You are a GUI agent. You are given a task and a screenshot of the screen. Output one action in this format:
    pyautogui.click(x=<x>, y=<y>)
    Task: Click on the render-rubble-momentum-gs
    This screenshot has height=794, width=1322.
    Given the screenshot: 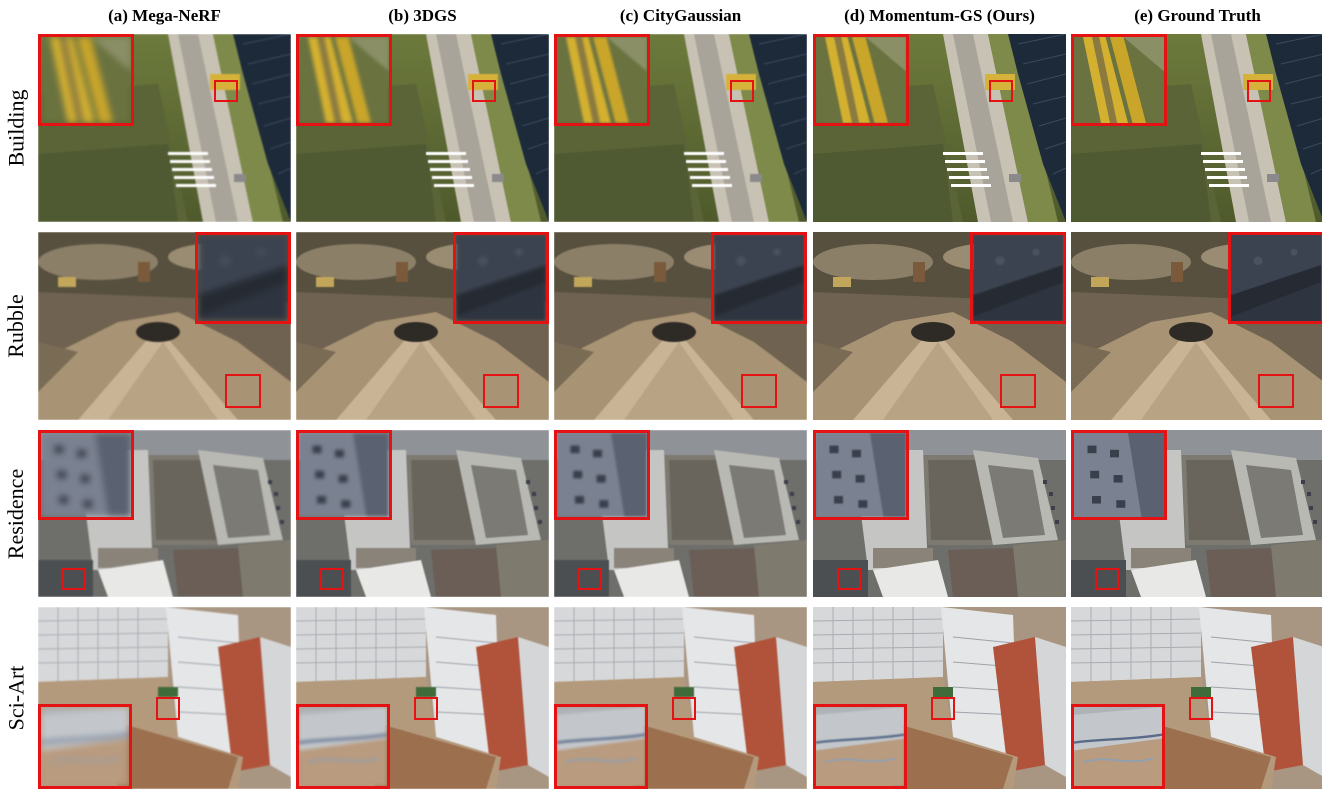 What is the action you would take?
    pyautogui.click(x=939, y=326)
    